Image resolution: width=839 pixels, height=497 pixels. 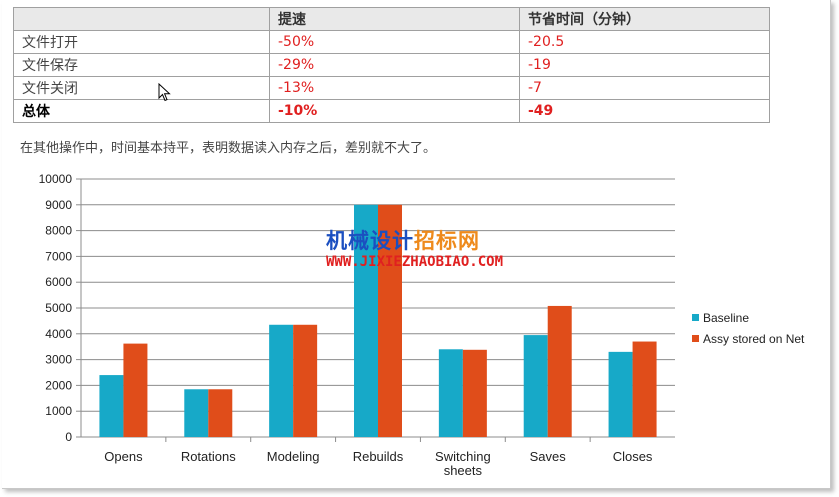 What do you see at coordinates (463, 463) in the screenshot?
I see `x-category-label: Switching sheets` at bounding box center [463, 463].